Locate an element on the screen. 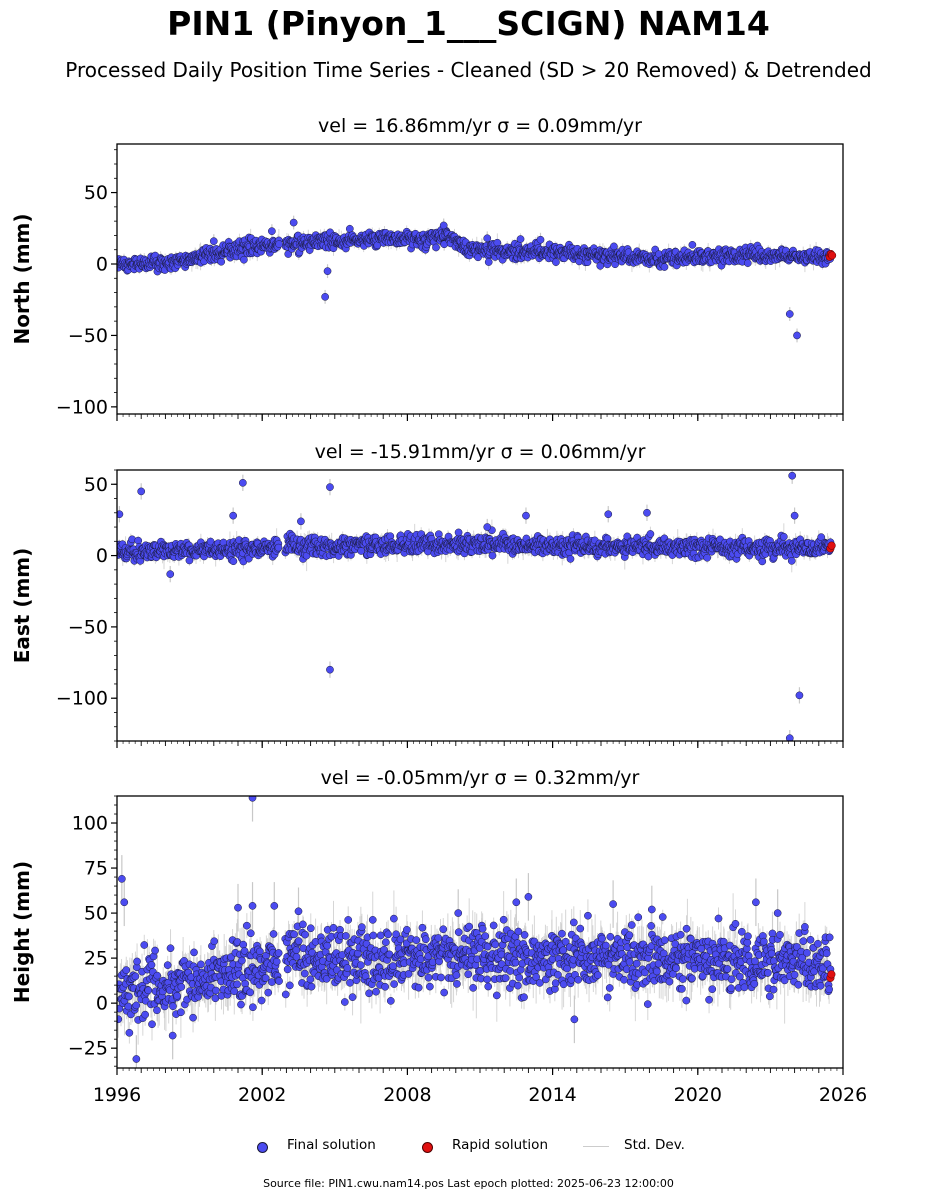  rapid-solution-point is located at coordinates (832, 255).